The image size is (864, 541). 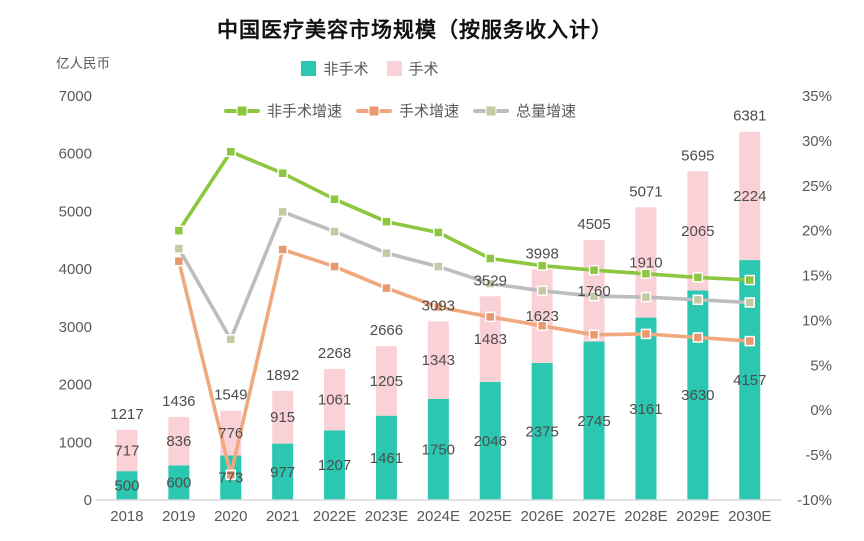 I want to click on label-surgical: 717, so click(x=126, y=450).